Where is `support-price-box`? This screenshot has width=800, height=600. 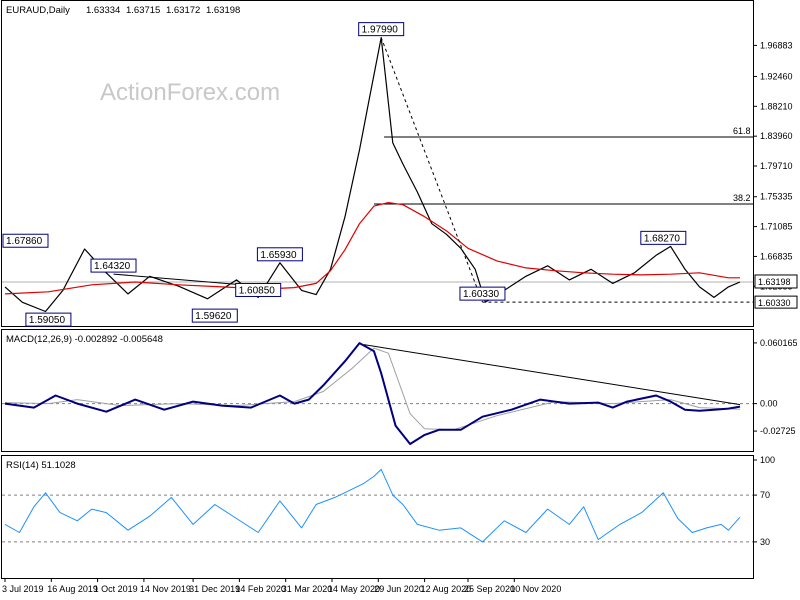 support-price-box is located at coordinates (776, 302).